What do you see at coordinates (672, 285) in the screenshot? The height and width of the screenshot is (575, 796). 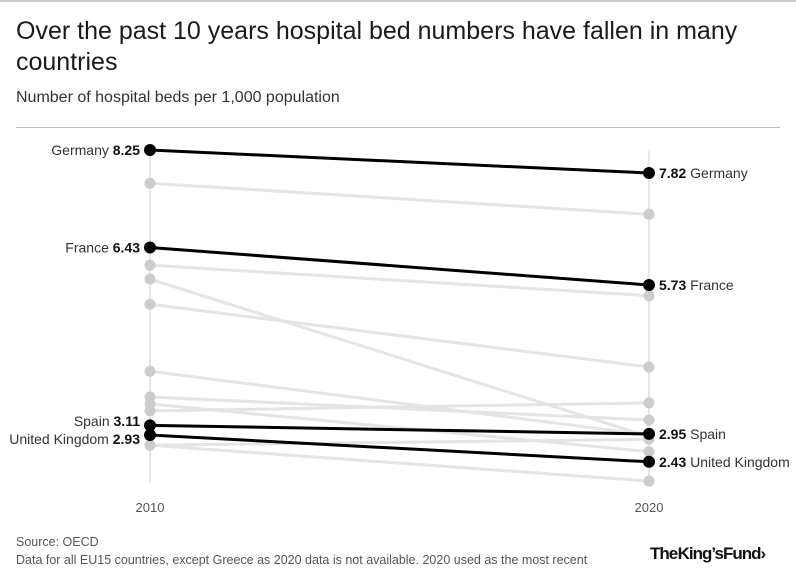 I see `value-label: 5.73` at bounding box center [672, 285].